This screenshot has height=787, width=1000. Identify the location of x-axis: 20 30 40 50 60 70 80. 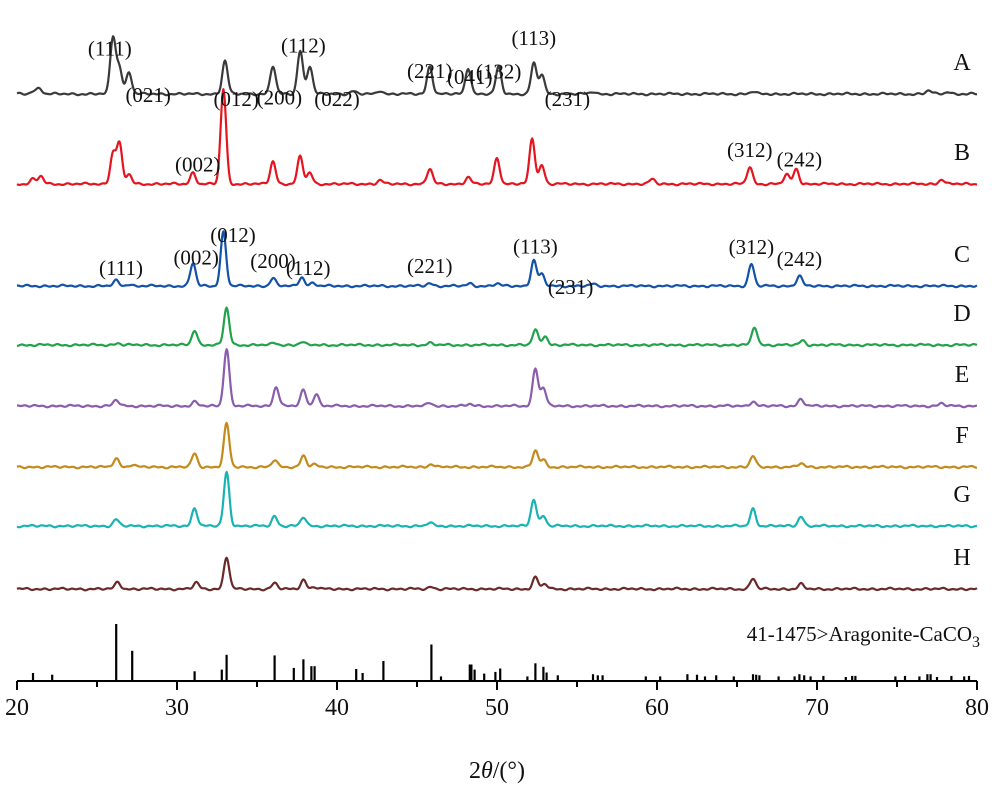
(497, 700).